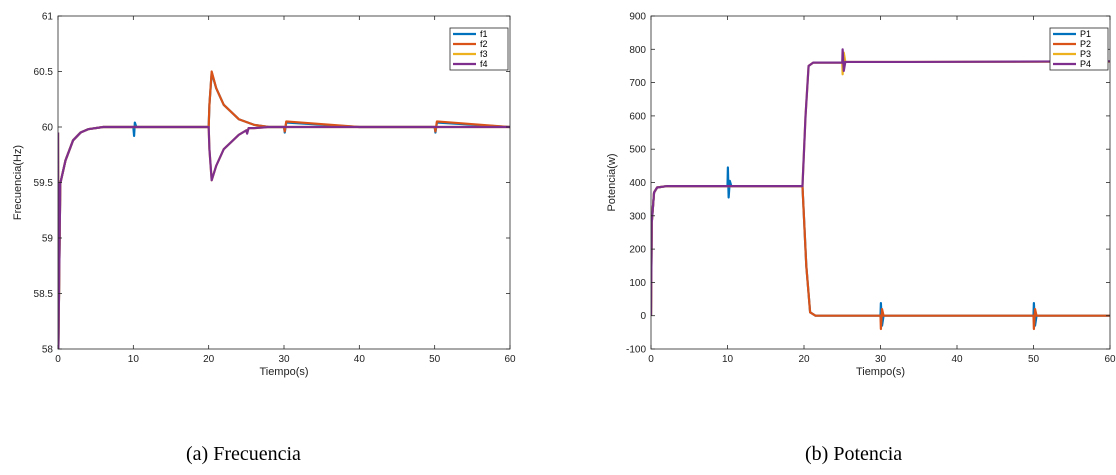 The width and height of the screenshot is (1116, 475). I want to click on y-axis-label: Potencia(w), so click(612, 182).